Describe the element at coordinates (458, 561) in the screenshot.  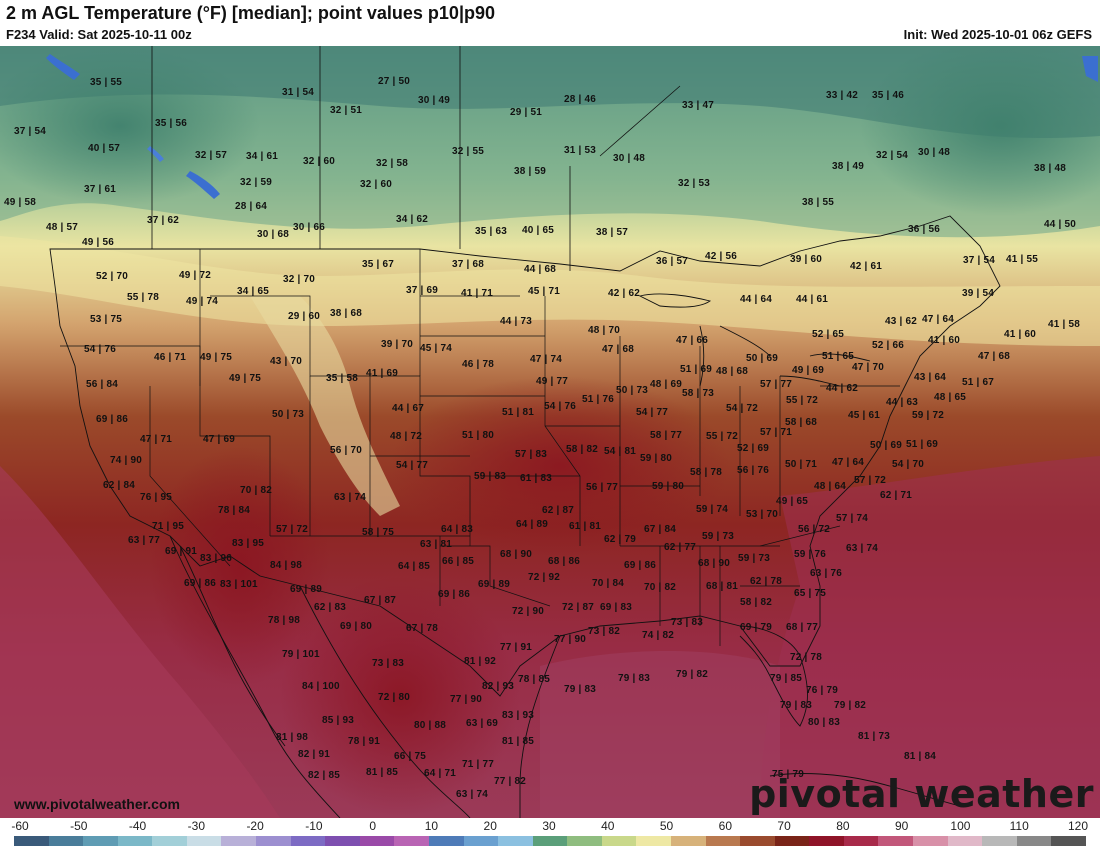
I see `point-value-label: 66 | 85` at that location.